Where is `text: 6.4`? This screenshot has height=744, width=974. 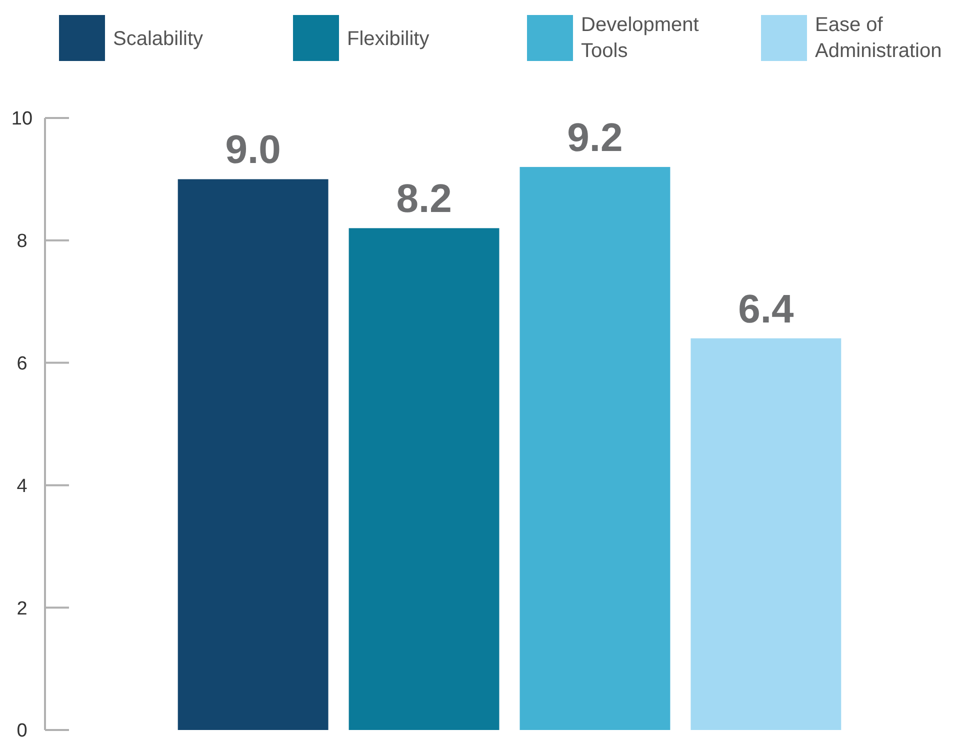
text: 6.4 is located at coordinates (766, 309).